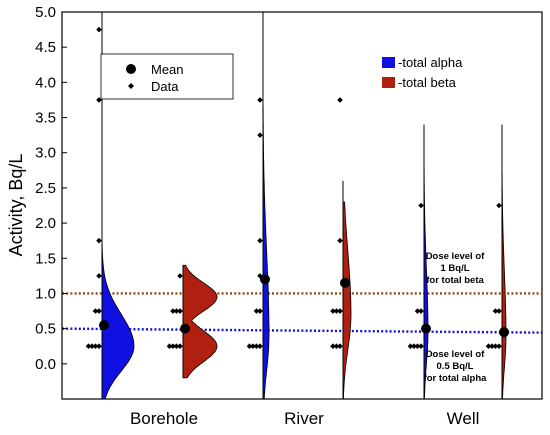  I want to click on category-label: Borehole, so click(164, 418).